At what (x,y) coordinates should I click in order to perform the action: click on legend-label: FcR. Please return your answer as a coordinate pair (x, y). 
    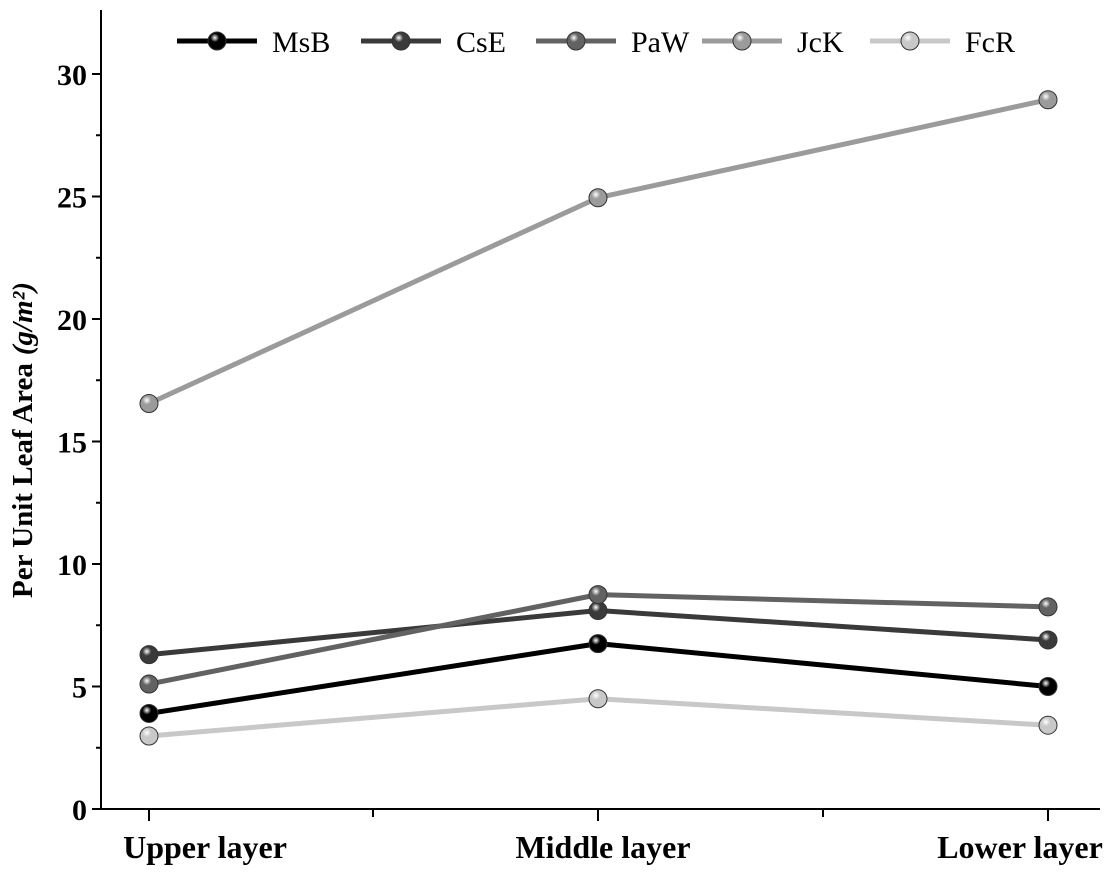
    Looking at the image, I should click on (990, 42).